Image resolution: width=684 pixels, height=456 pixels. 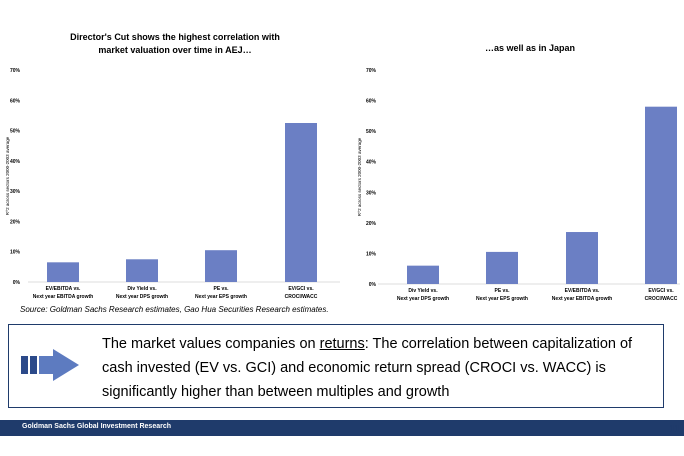 I want to click on footer-bar: Goldman Sachs Global Investment Research, so click(x=342, y=428).